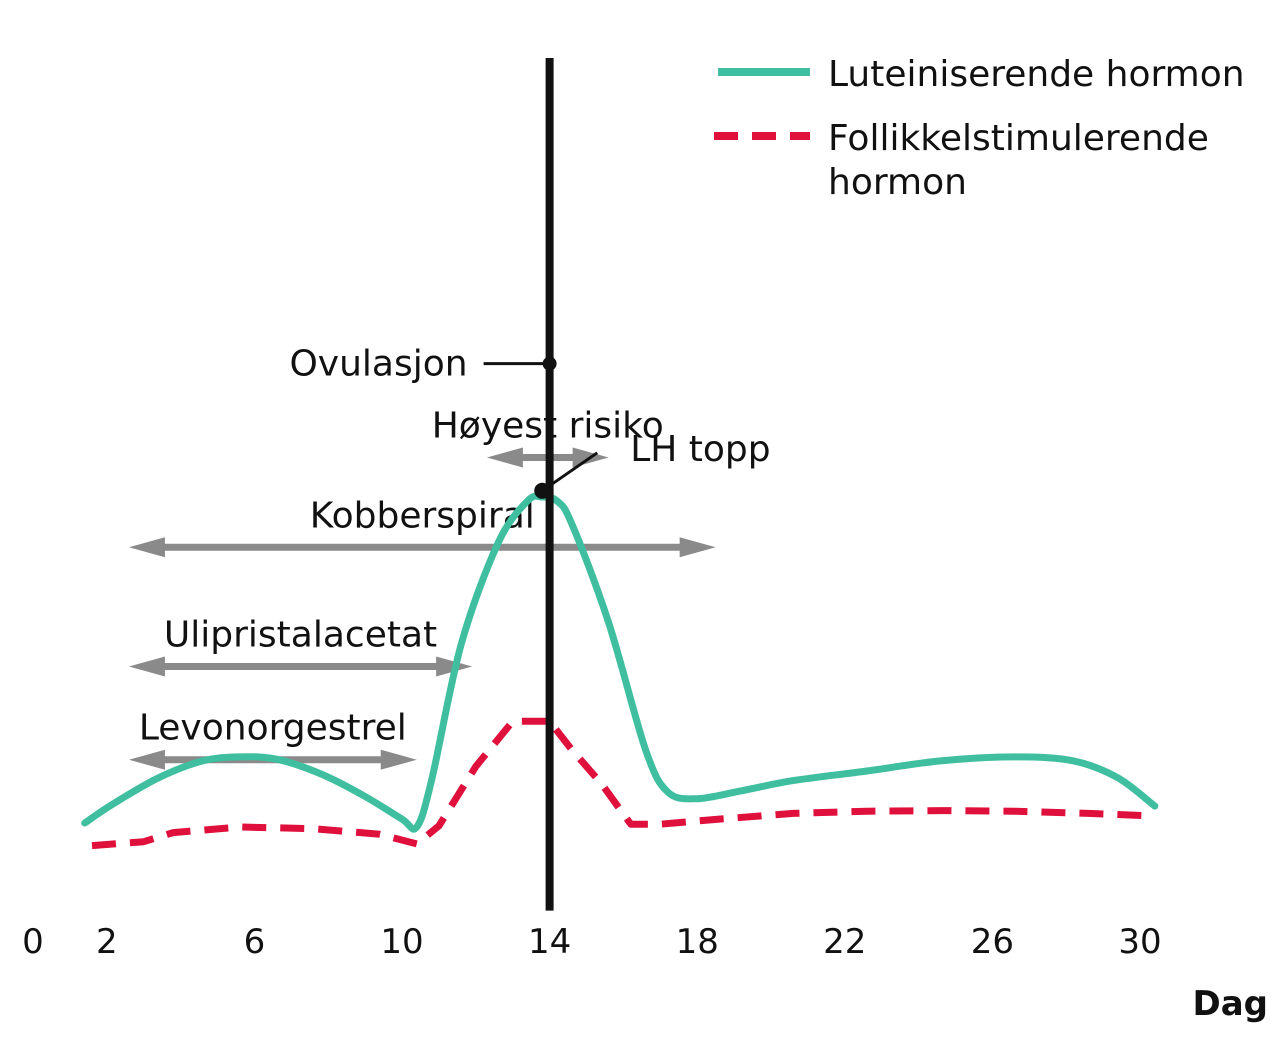 The image size is (1288, 1060). What do you see at coordinates (697, 942) in the screenshot?
I see `x-tick-label: 18` at bounding box center [697, 942].